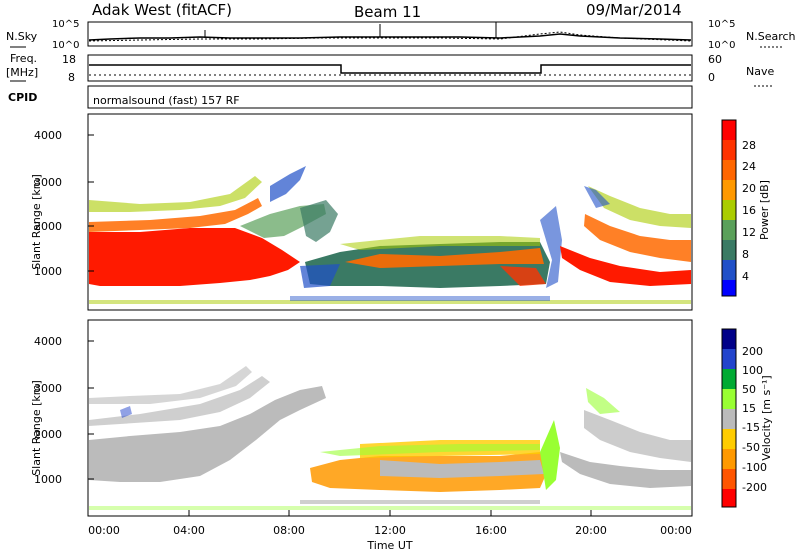 The width and height of the screenshot is (800, 554). Describe the element at coordinates (749, 389) in the screenshot. I see `velocity-cb-tick-50: 50` at that location.